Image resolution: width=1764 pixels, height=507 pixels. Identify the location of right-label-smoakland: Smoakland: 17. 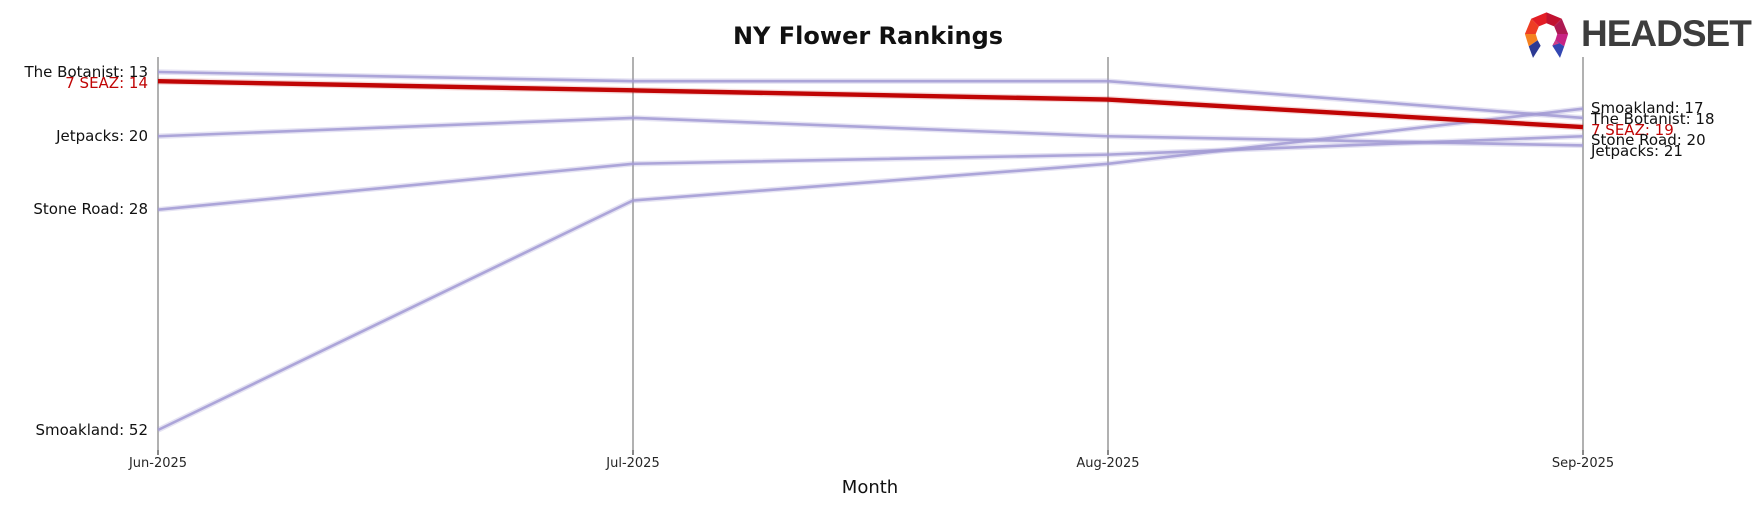
(1647, 108).